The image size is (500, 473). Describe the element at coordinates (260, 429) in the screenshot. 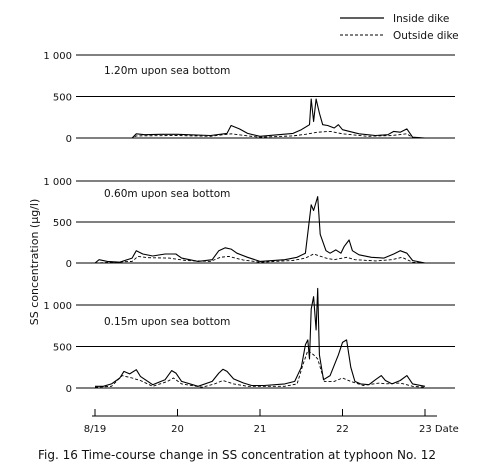

I see `x-tick-label: 21` at that location.